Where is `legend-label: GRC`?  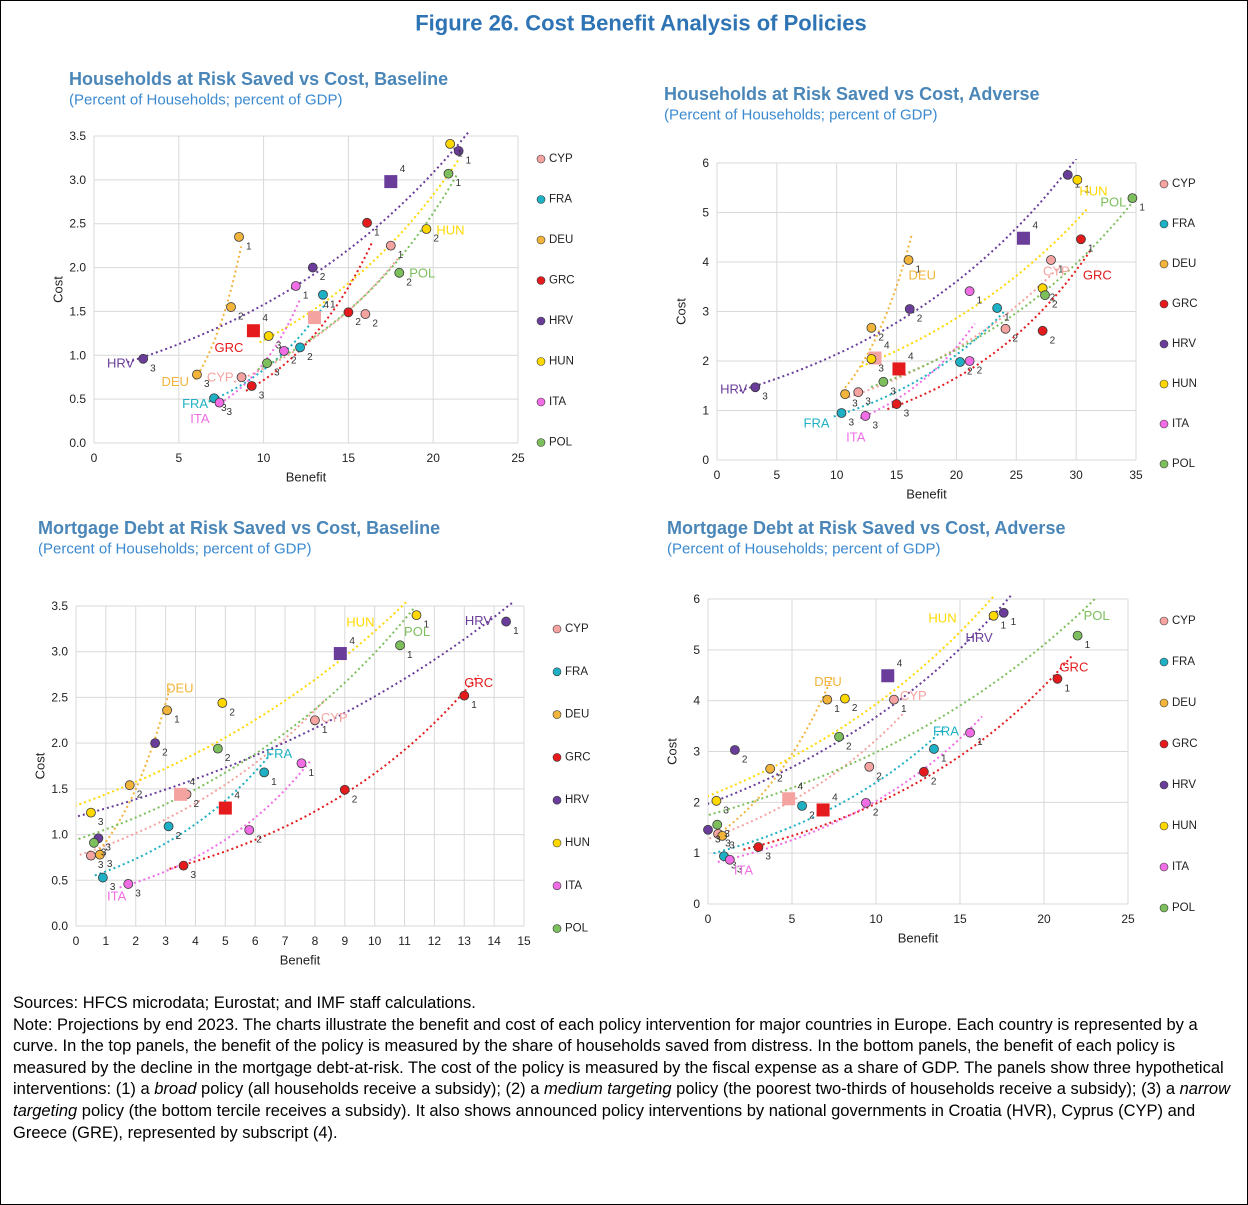
legend-label: GRC is located at coordinates (562, 281).